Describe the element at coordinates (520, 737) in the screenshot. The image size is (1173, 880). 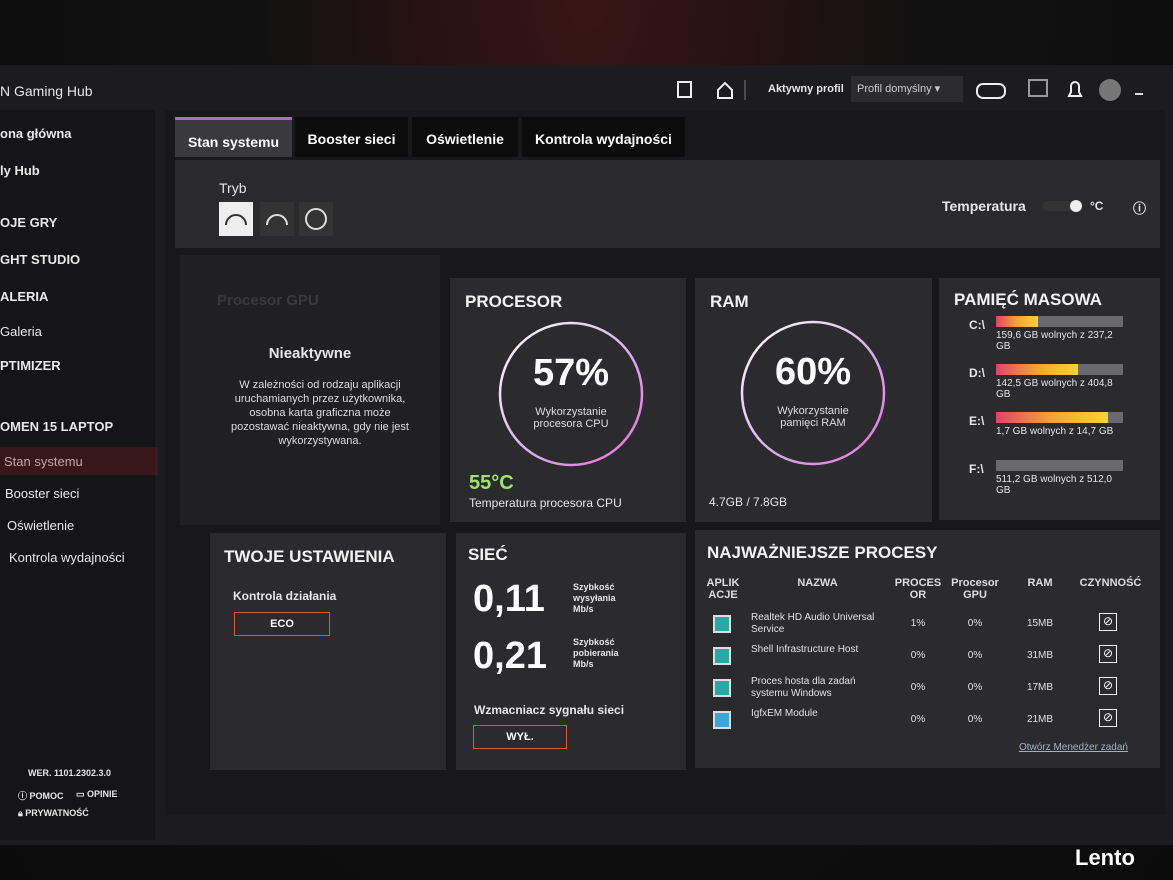
I see `booster-button: WYŁ.` at that location.